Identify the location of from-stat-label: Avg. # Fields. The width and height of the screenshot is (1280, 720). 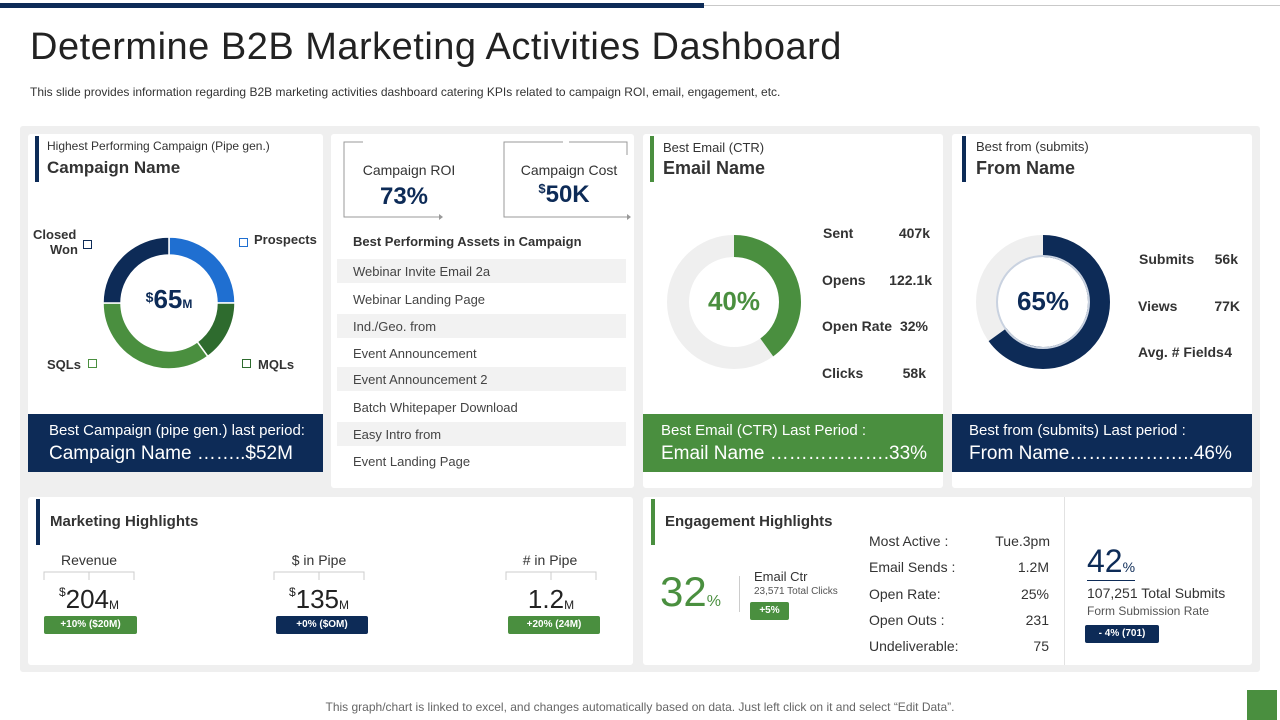
(1181, 352).